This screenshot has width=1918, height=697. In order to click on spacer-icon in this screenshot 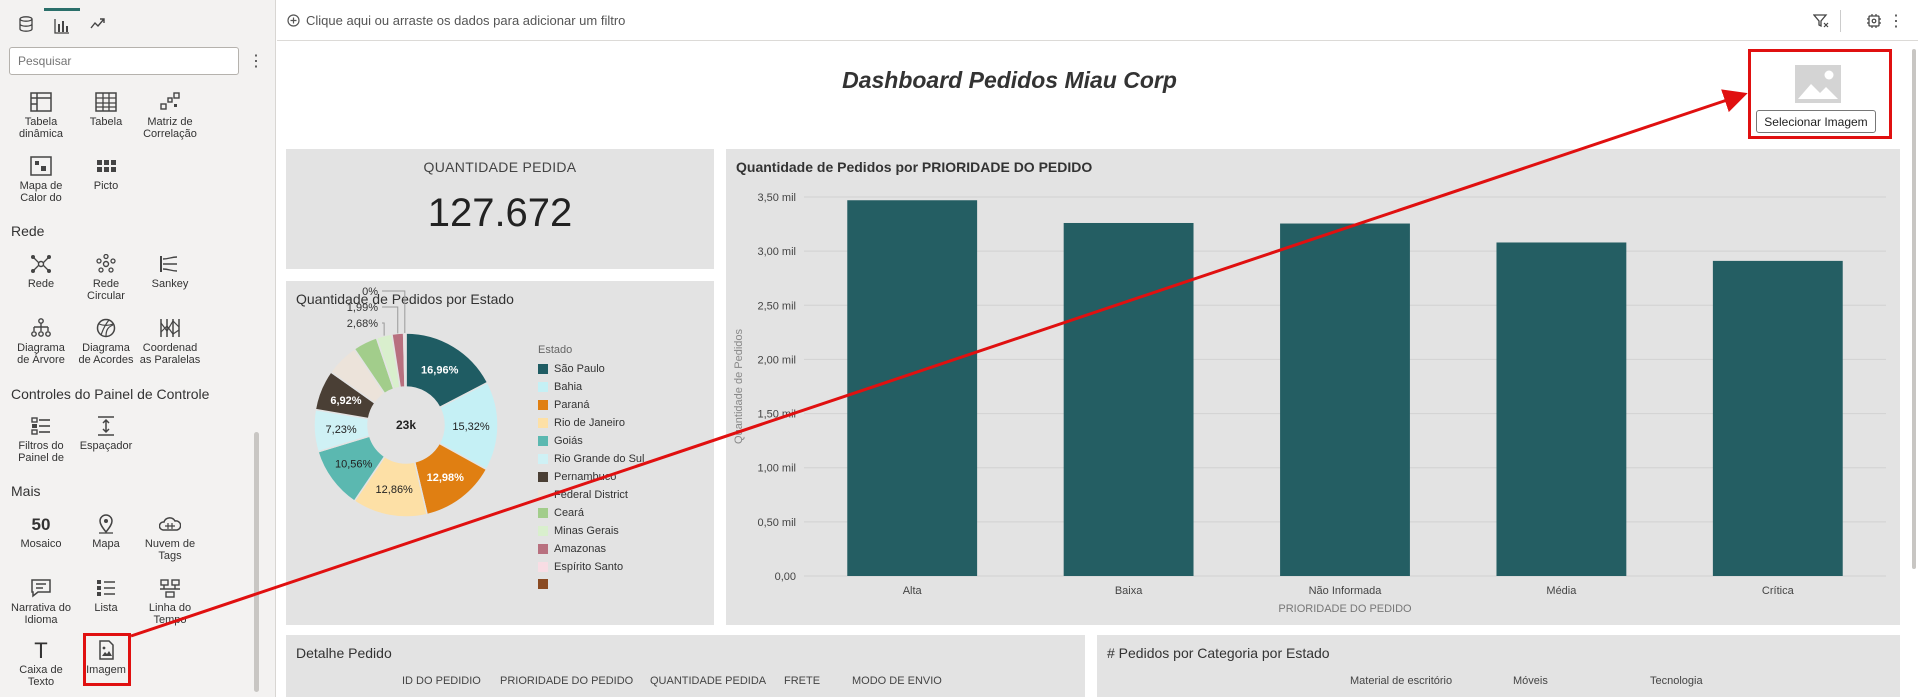, I will do `click(106, 426)`.